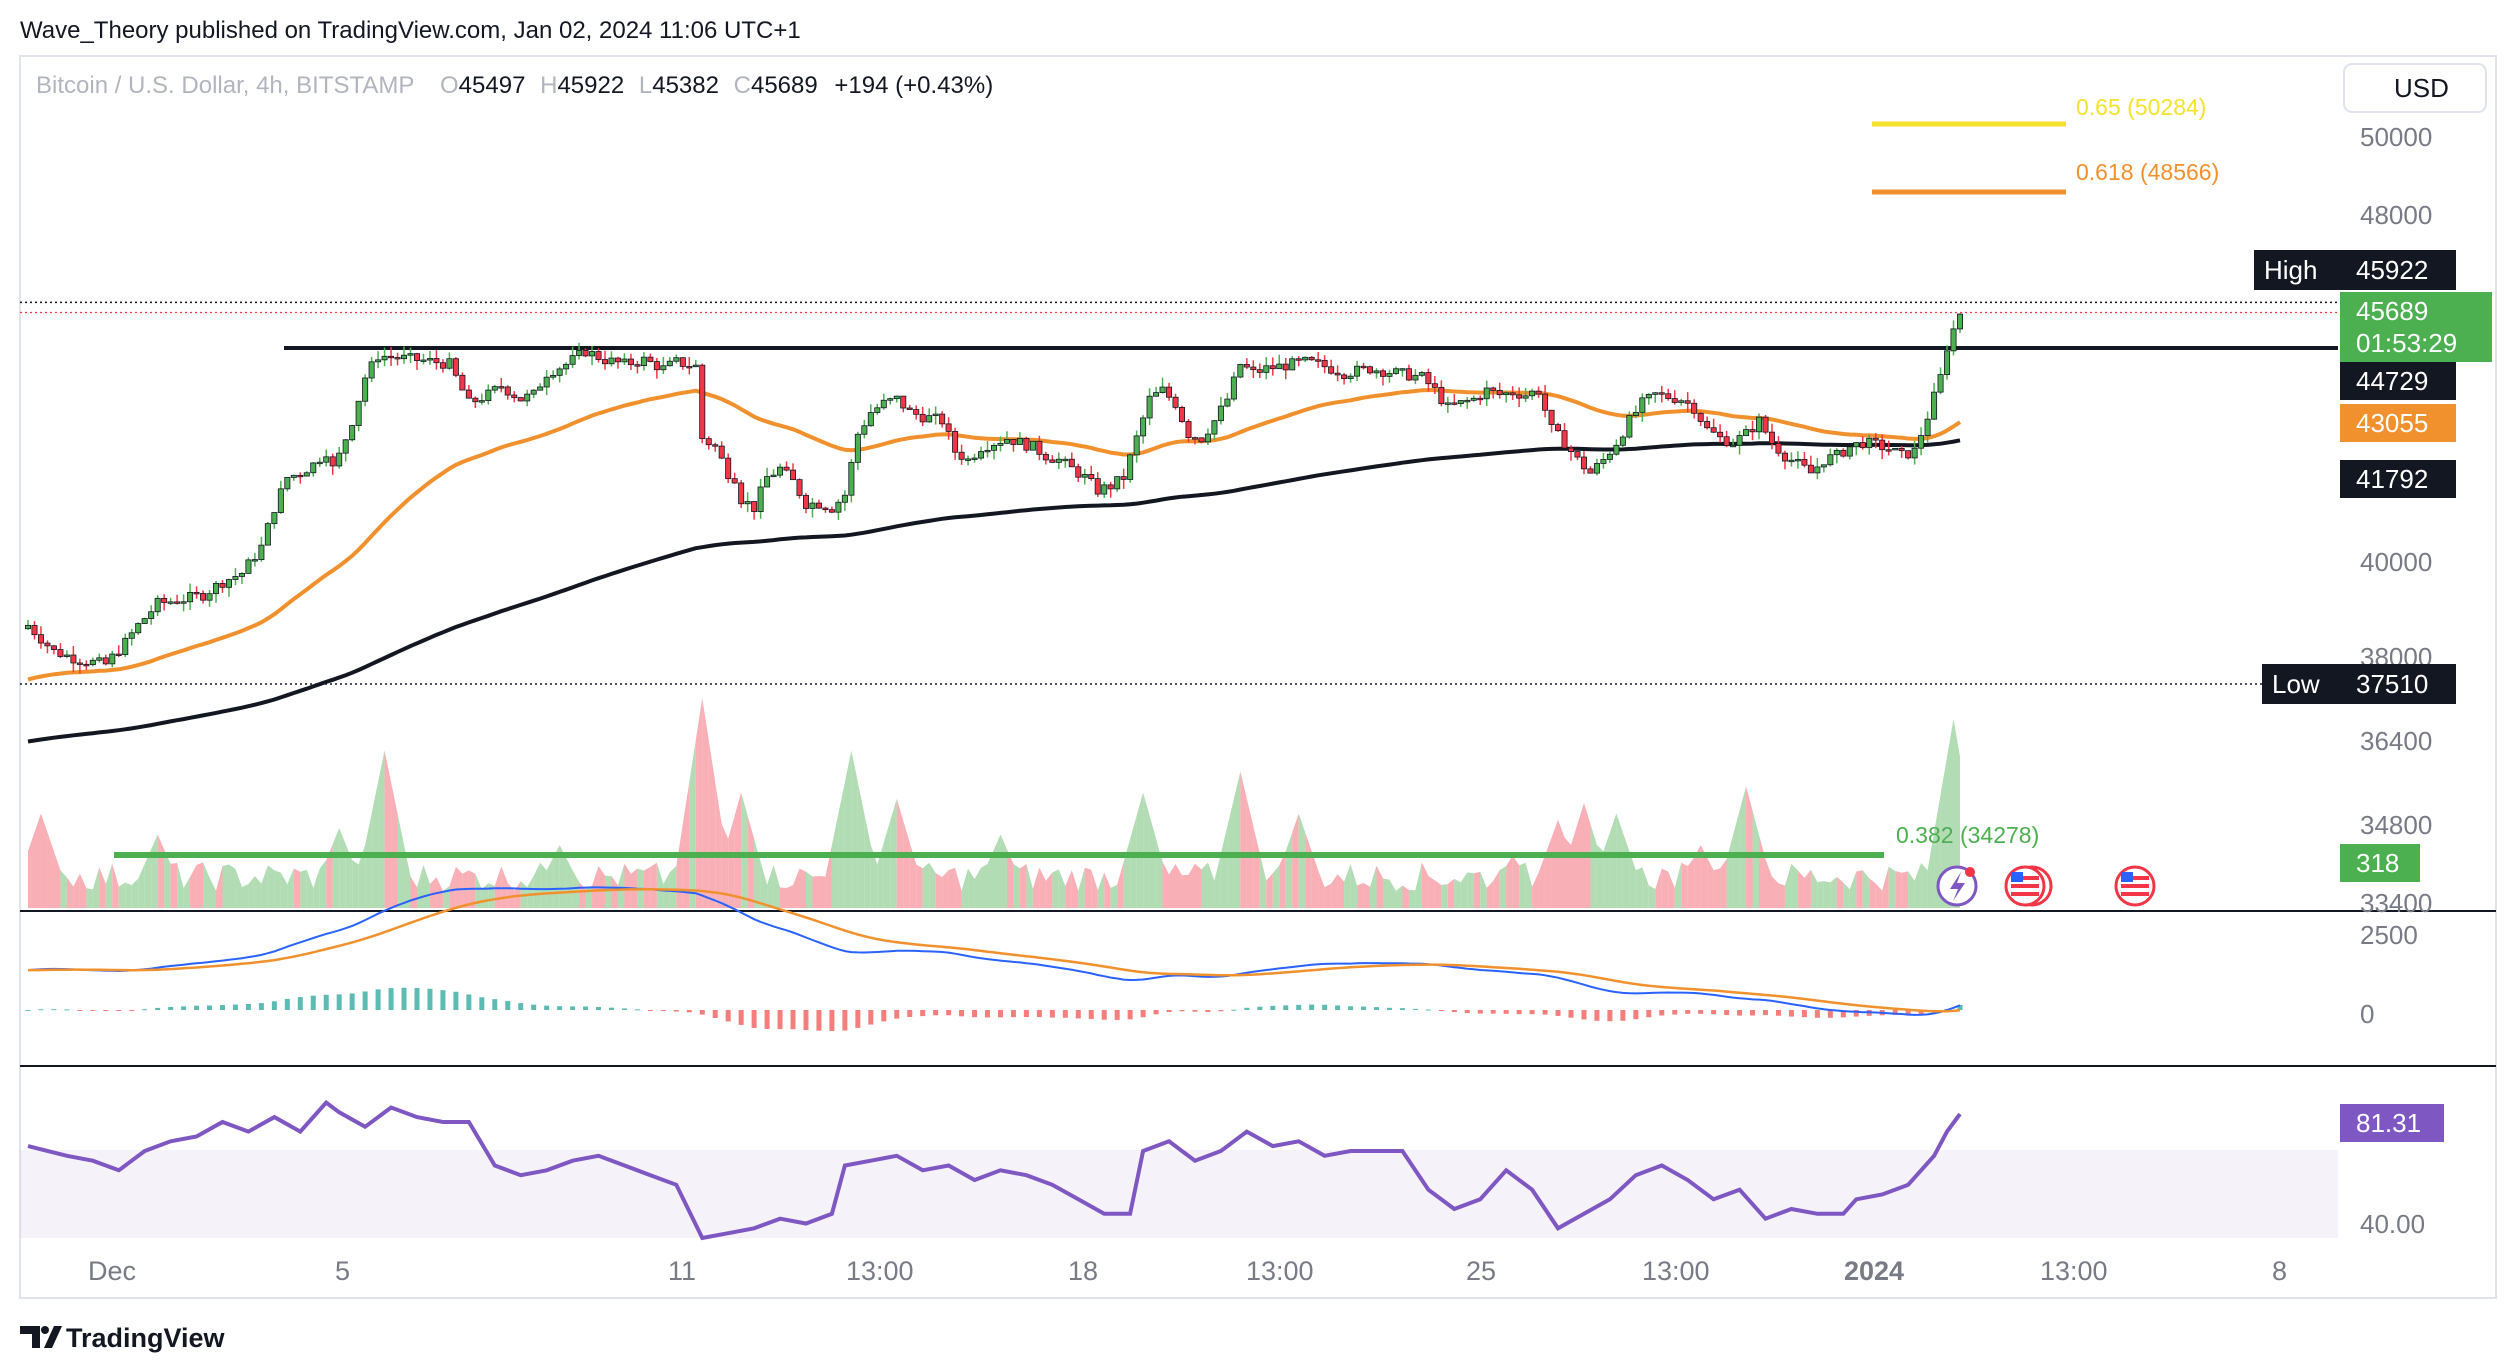 The width and height of the screenshot is (2516, 1372). I want to click on close-value: 45689, so click(784, 85).